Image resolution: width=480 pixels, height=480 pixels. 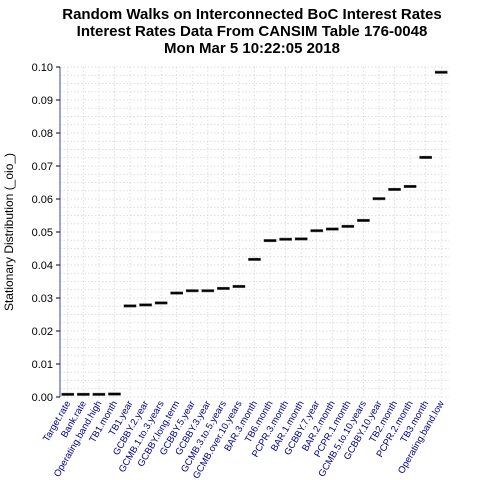 What do you see at coordinates (42, 101) in the screenshot?
I see `y-tick-label: 0.09` at bounding box center [42, 101].